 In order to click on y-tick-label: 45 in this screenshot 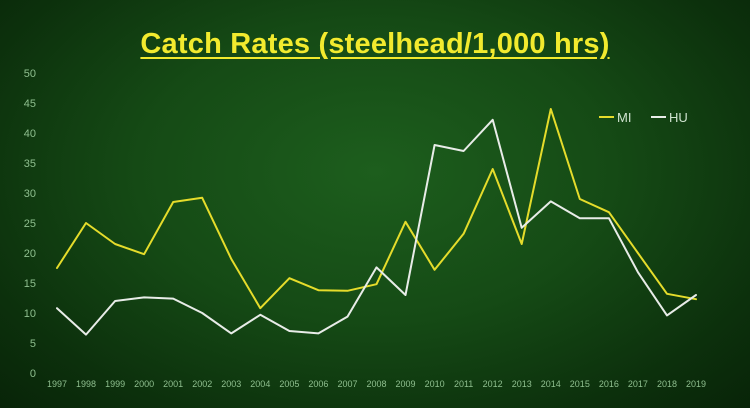, I will do `click(30, 104)`.